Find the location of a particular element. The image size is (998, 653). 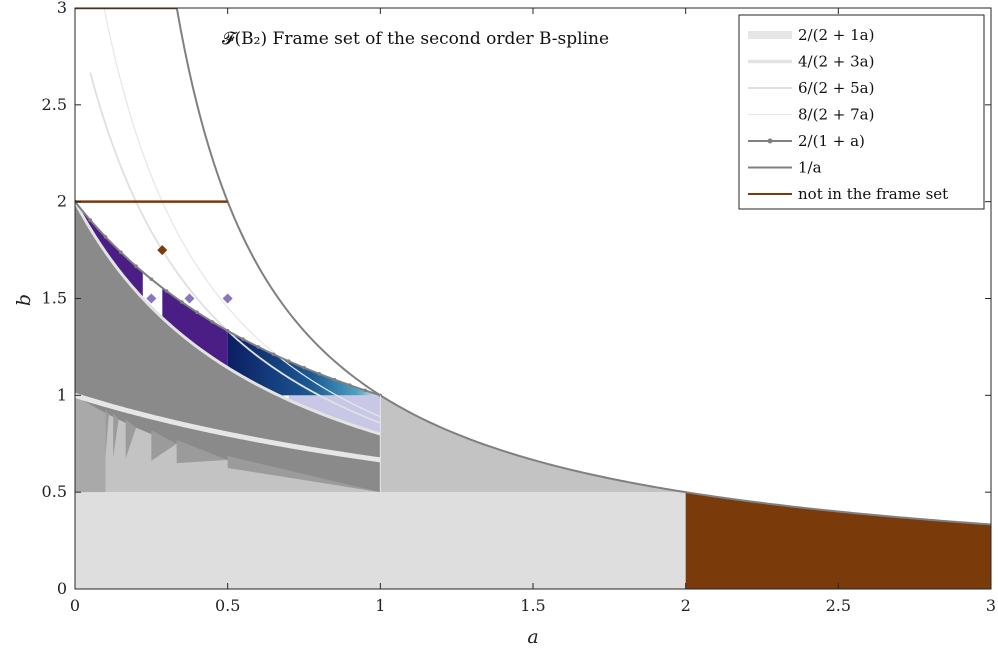

x-axis-label: a is located at coordinates (532, 637).